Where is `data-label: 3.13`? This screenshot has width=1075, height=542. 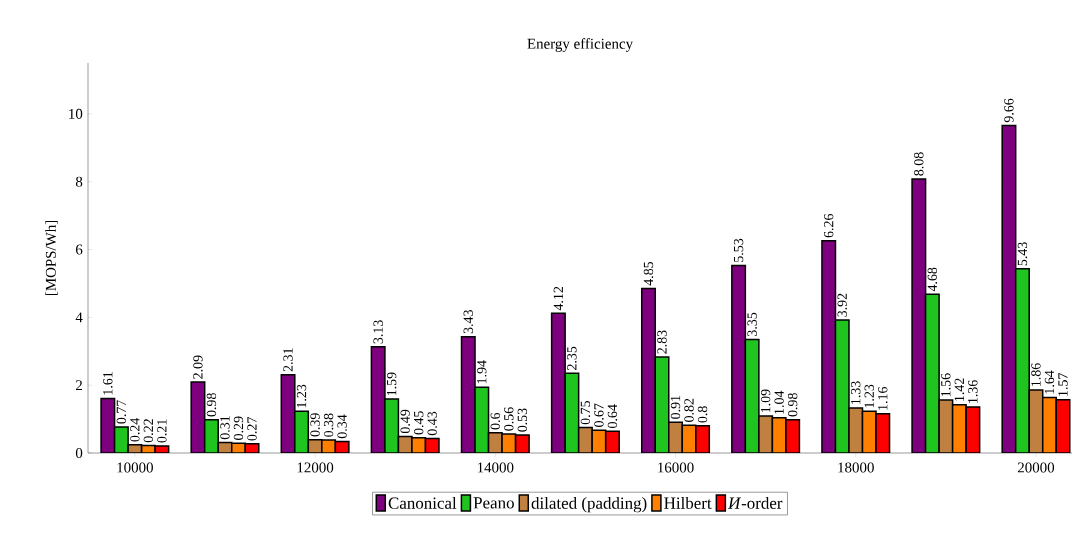 data-label: 3.13 is located at coordinates (378, 332).